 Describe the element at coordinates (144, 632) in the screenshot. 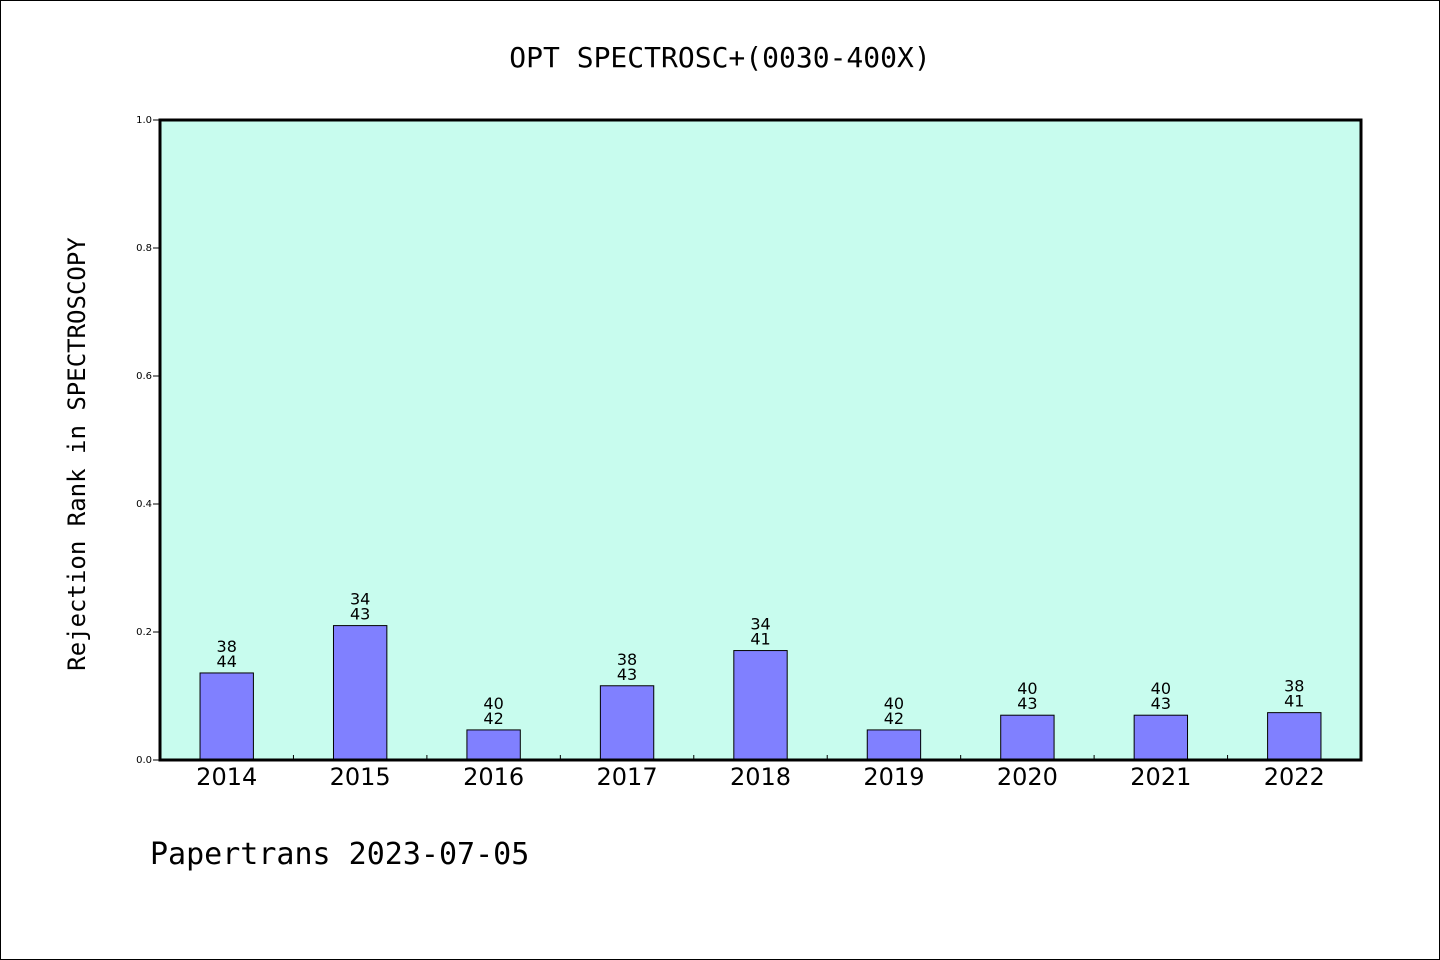

I see `y-tick-label: 0.2` at that location.